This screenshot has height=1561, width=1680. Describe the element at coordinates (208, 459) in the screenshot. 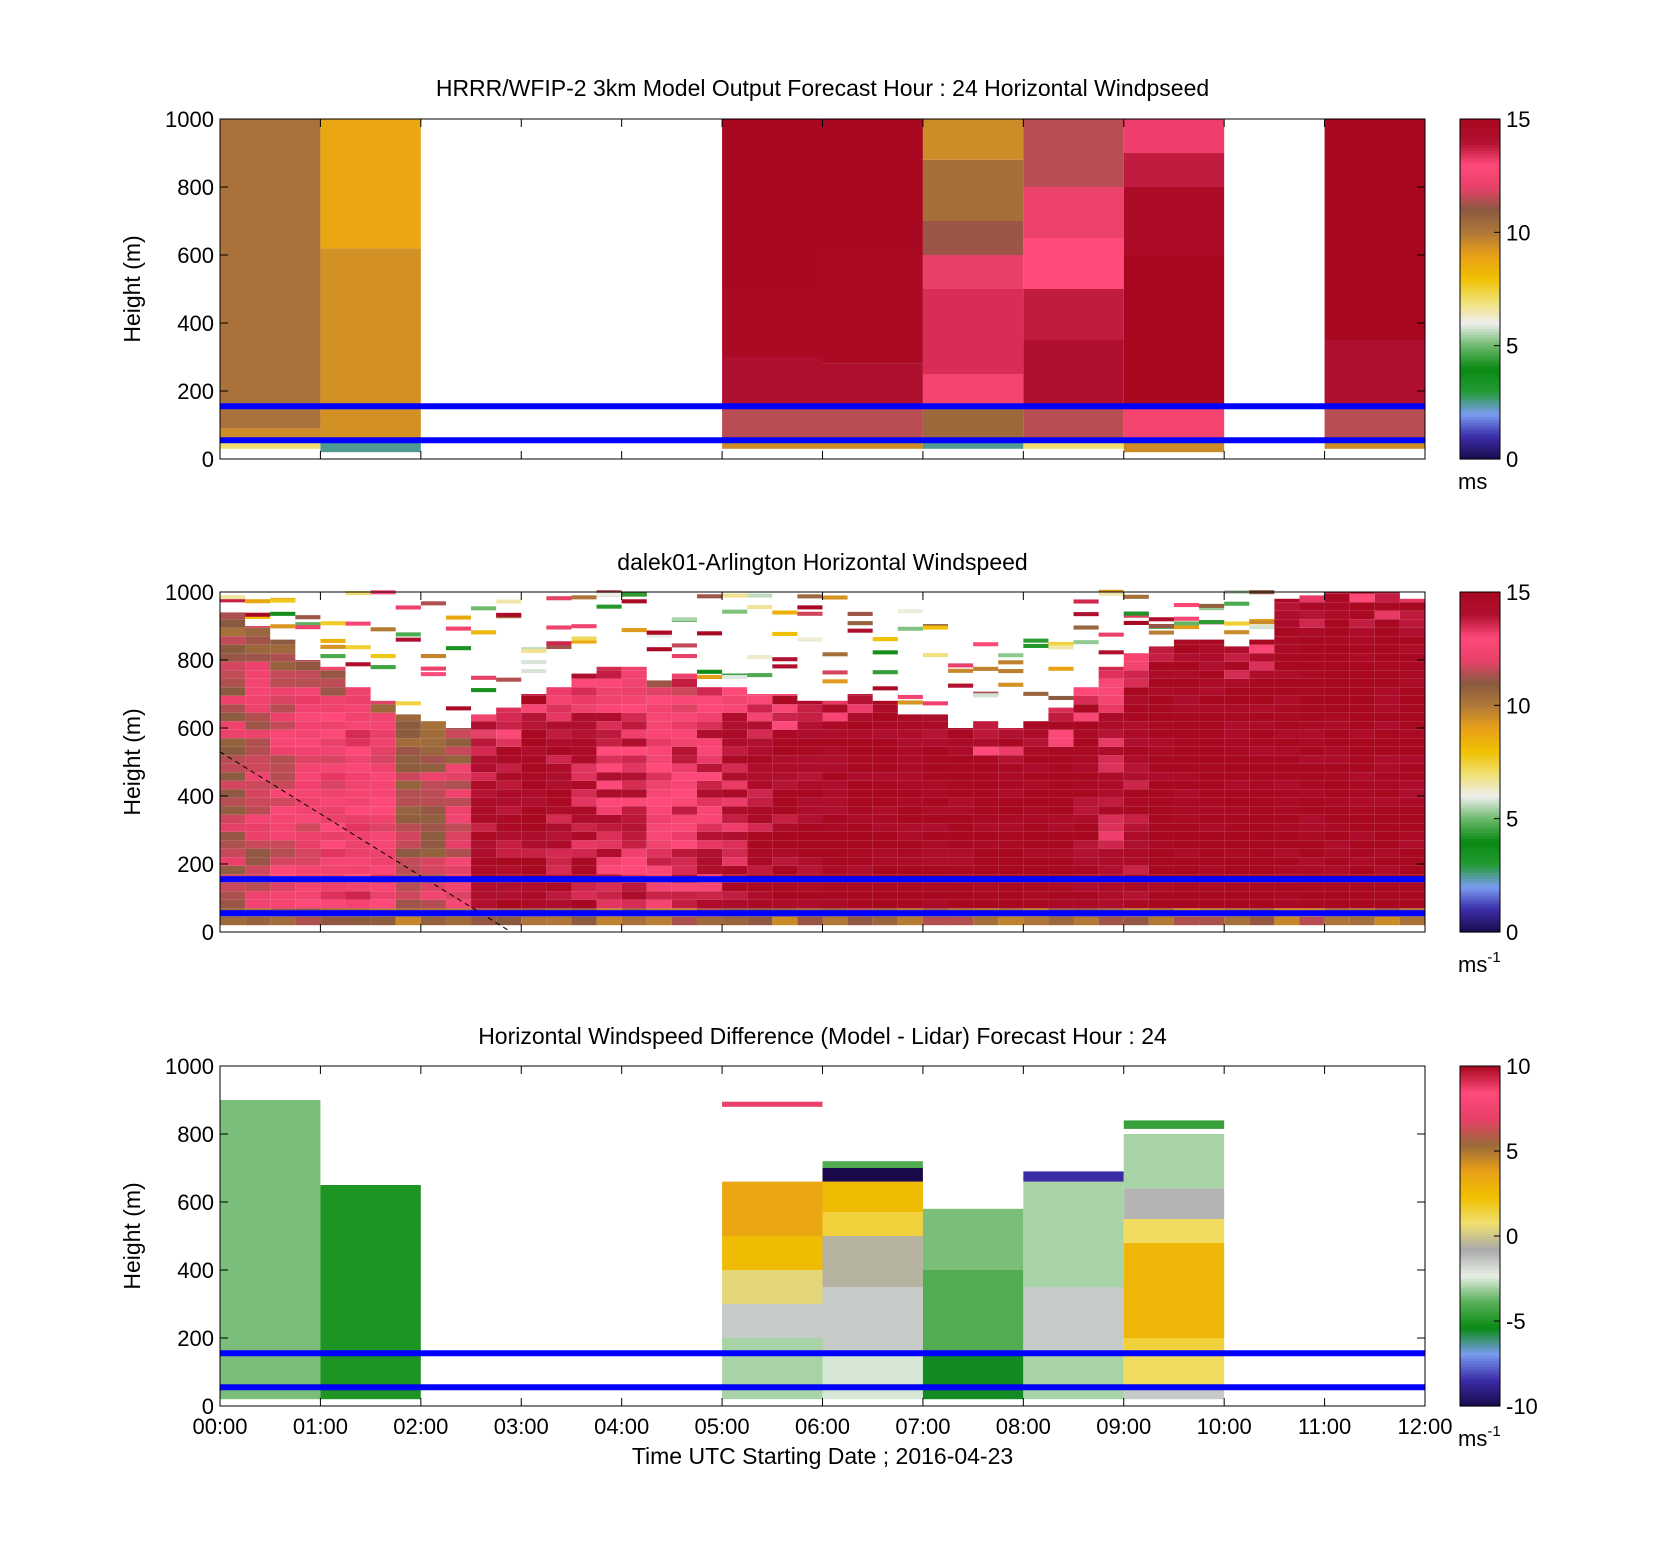

I see `y-tick-label: 0` at that location.